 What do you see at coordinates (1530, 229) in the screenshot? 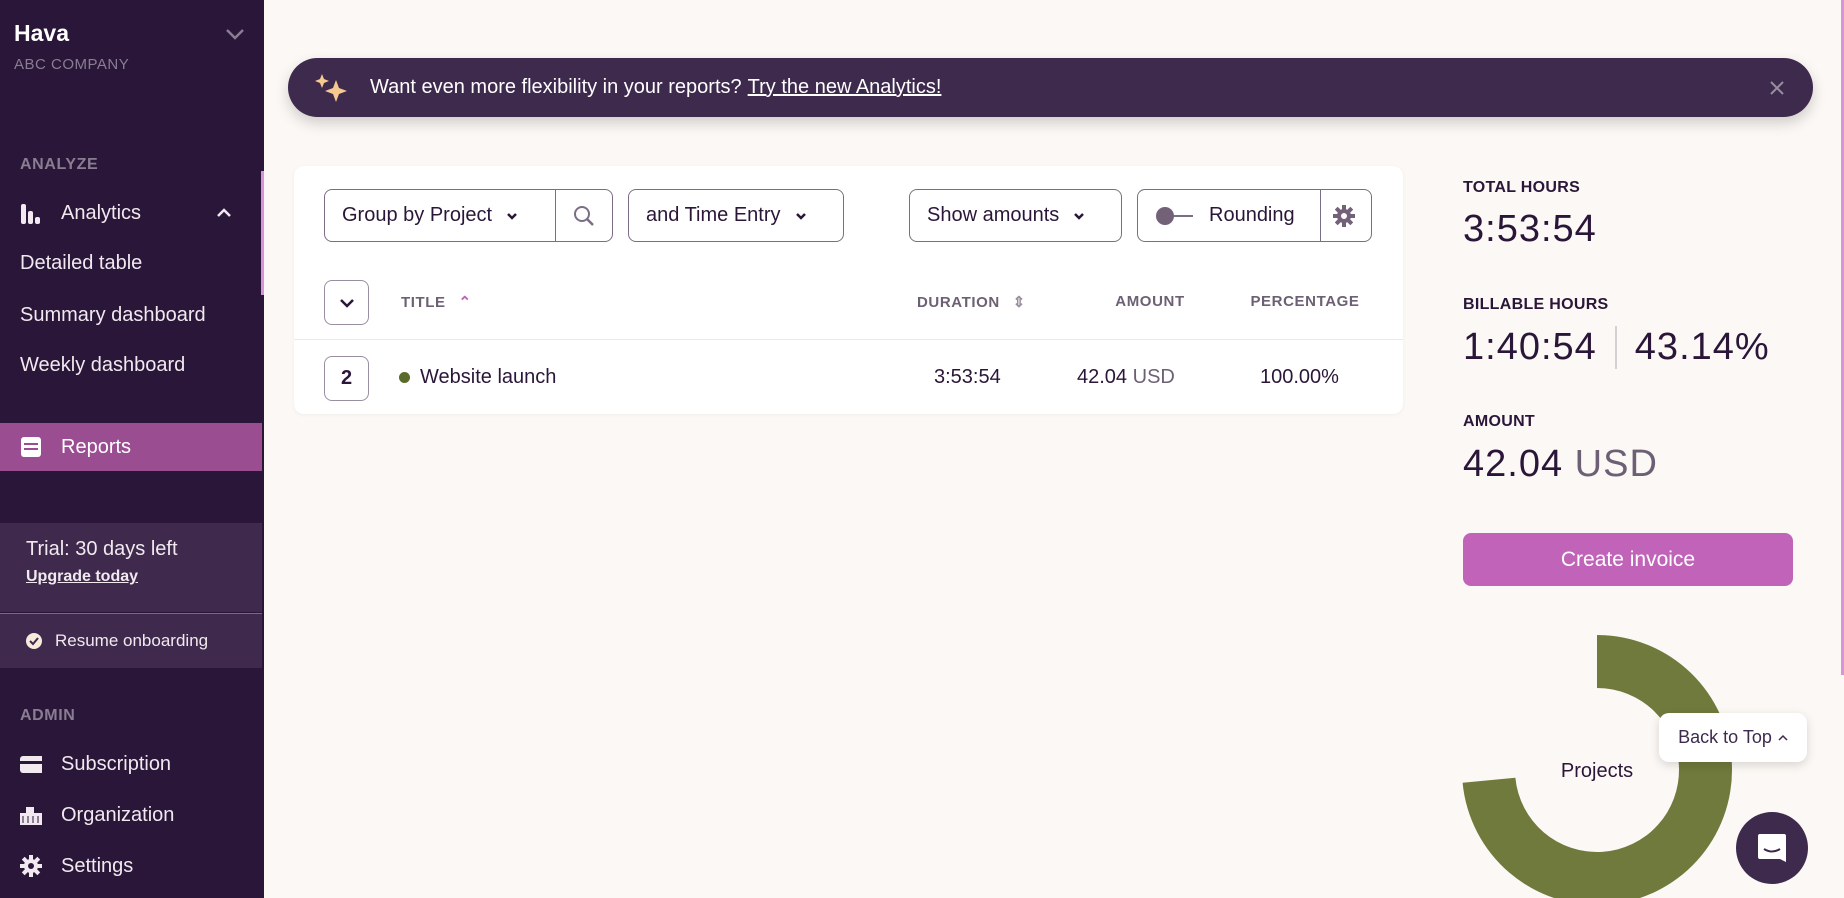
I see `total-hours-value: 3:53:54` at bounding box center [1530, 229].